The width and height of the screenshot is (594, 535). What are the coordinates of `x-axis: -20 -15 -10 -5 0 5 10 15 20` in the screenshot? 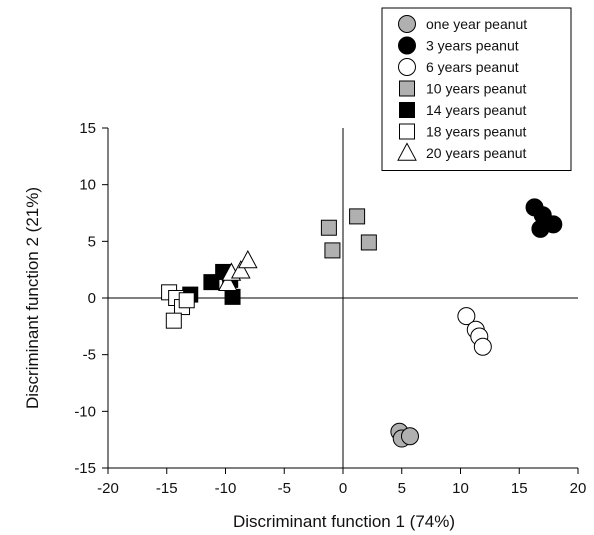 It's located at (341, 482).